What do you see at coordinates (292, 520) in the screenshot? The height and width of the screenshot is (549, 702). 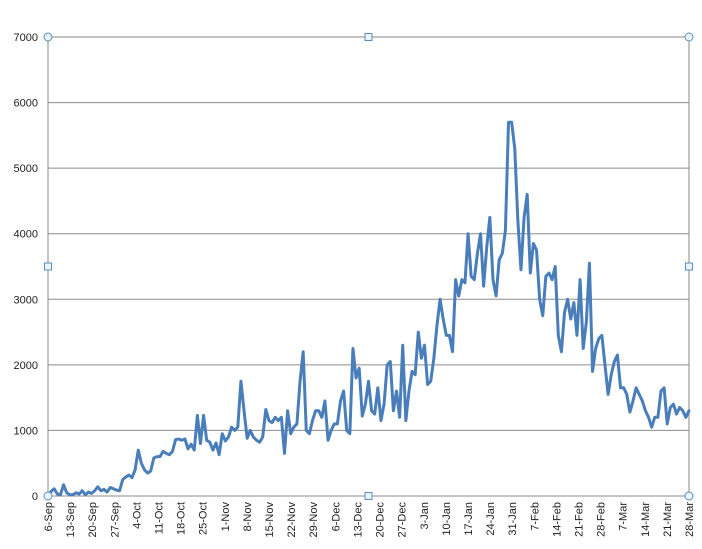 I see `x-tick-label: 22-Nov` at bounding box center [292, 520].